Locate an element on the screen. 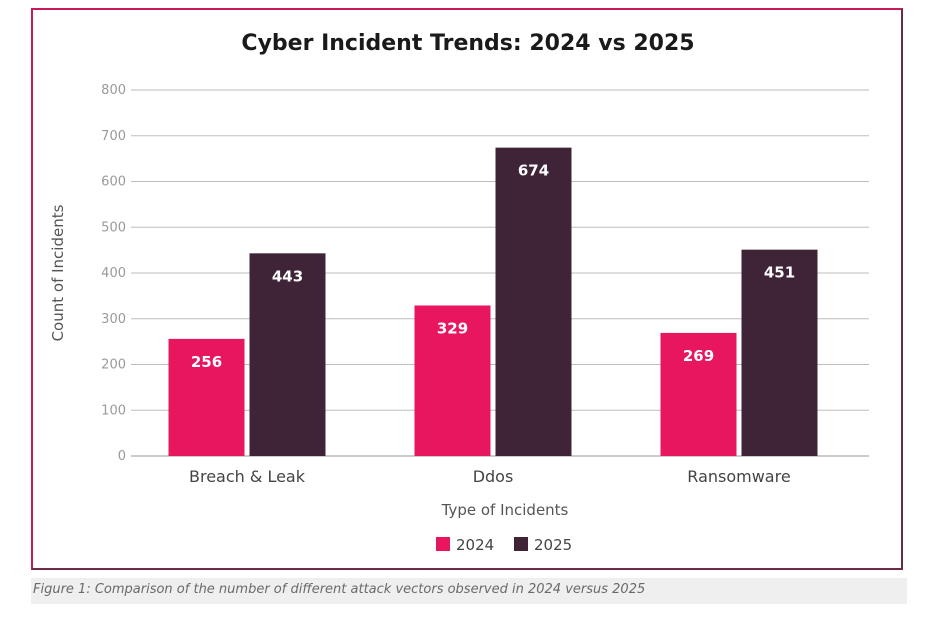 The image size is (930, 620). y-tick-label: 400 is located at coordinates (113, 273).